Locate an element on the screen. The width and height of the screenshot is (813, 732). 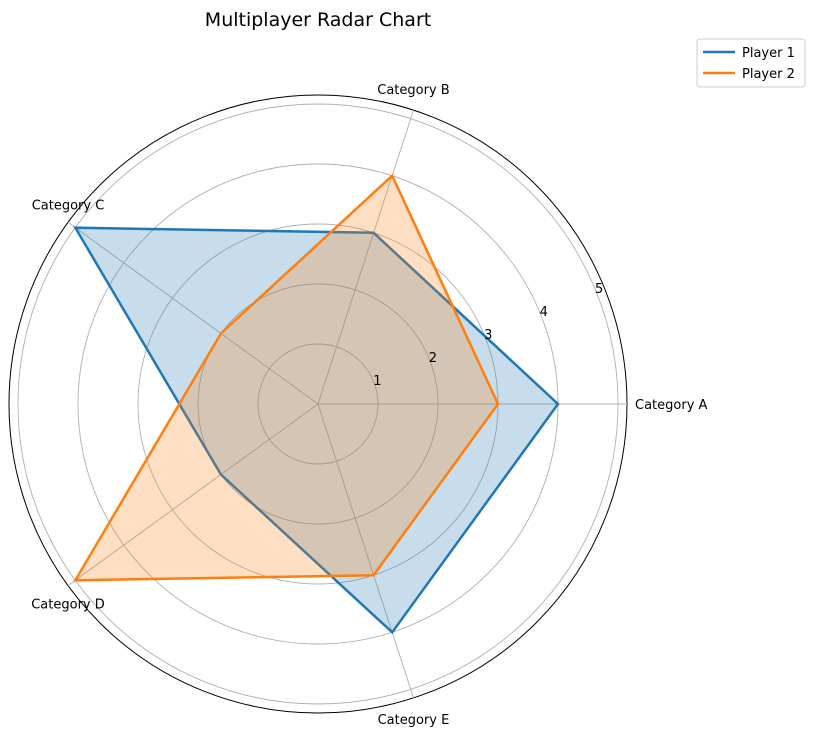
radial-tick-label: 1 is located at coordinates (377, 381).